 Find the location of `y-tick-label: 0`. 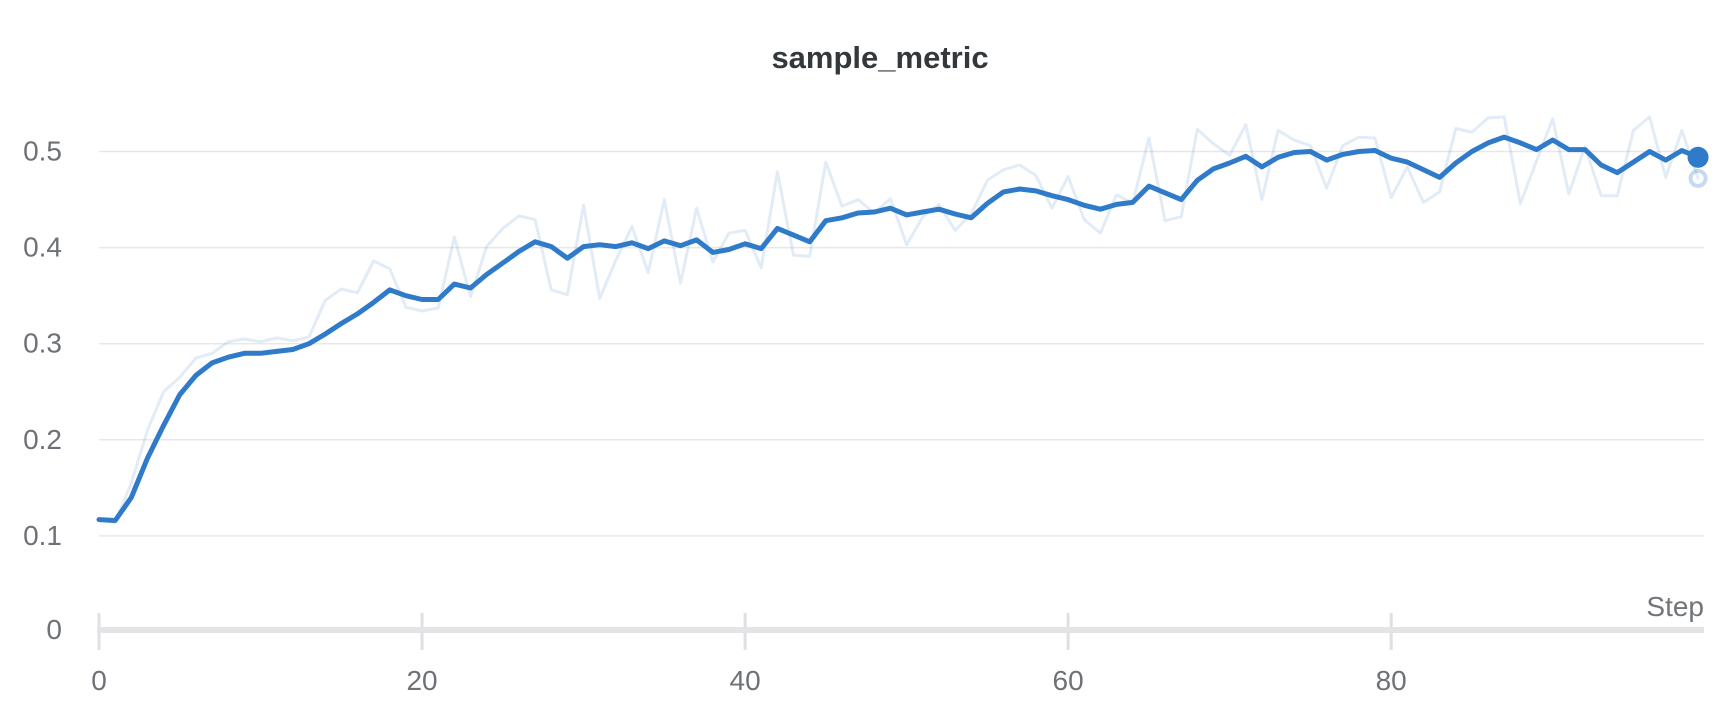

y-tick-label: 0 is located at coordinates (54, 629).